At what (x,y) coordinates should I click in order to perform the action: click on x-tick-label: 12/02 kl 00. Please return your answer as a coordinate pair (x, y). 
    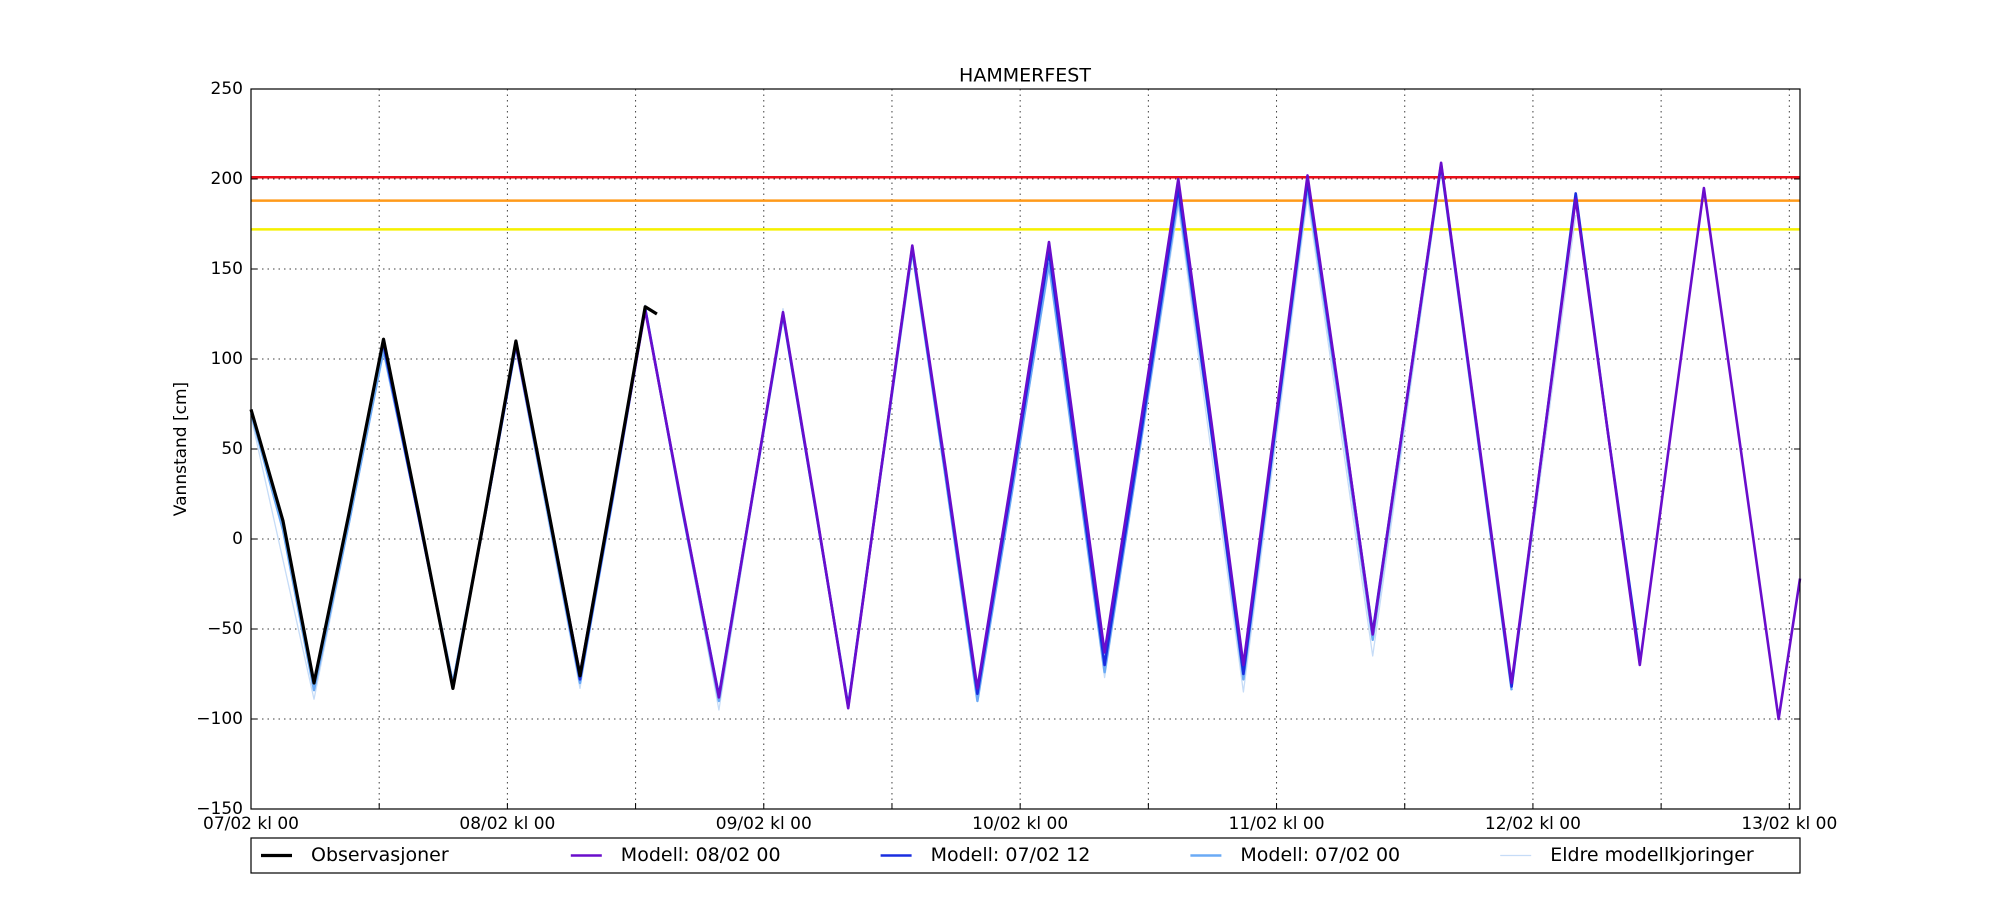
    Looking at the image, I should click on (1533, 824).